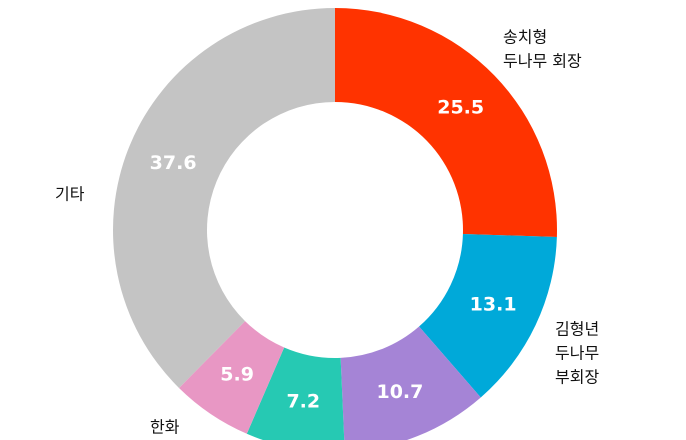 The height and width of the screenshot is (440, 686). Describe the element at coordinates (577, 329) in the screenshot. I see `category-label: 김형년` at that location.